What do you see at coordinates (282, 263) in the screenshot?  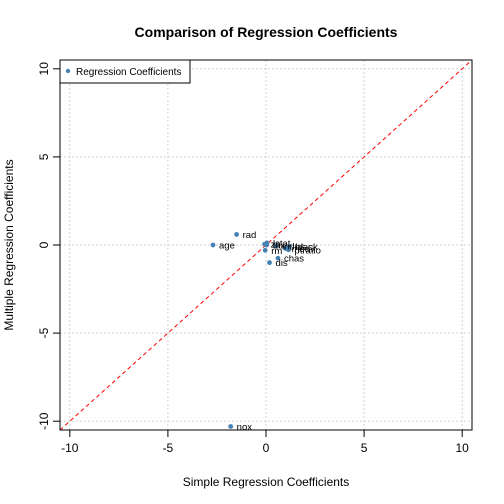 I see `point-label: dis` at bounding box center [282, 263].